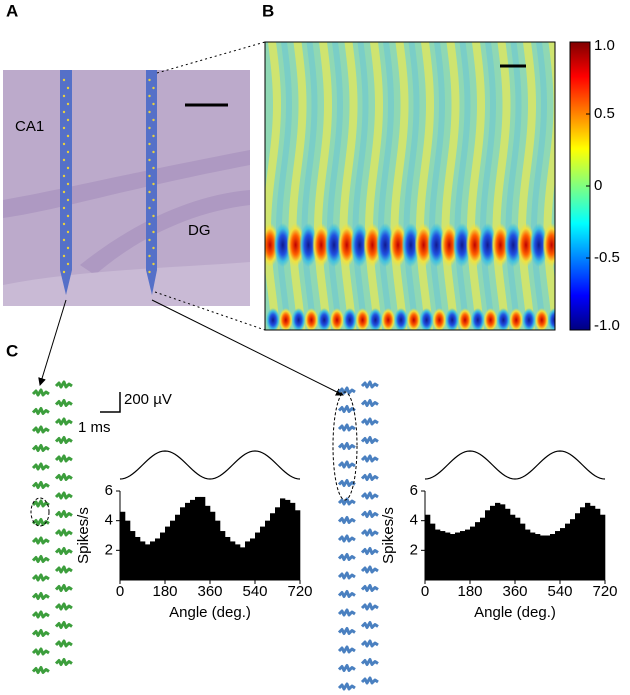 The image size is (630, 695). I want to click on panel-label: B, so click(268, 10).